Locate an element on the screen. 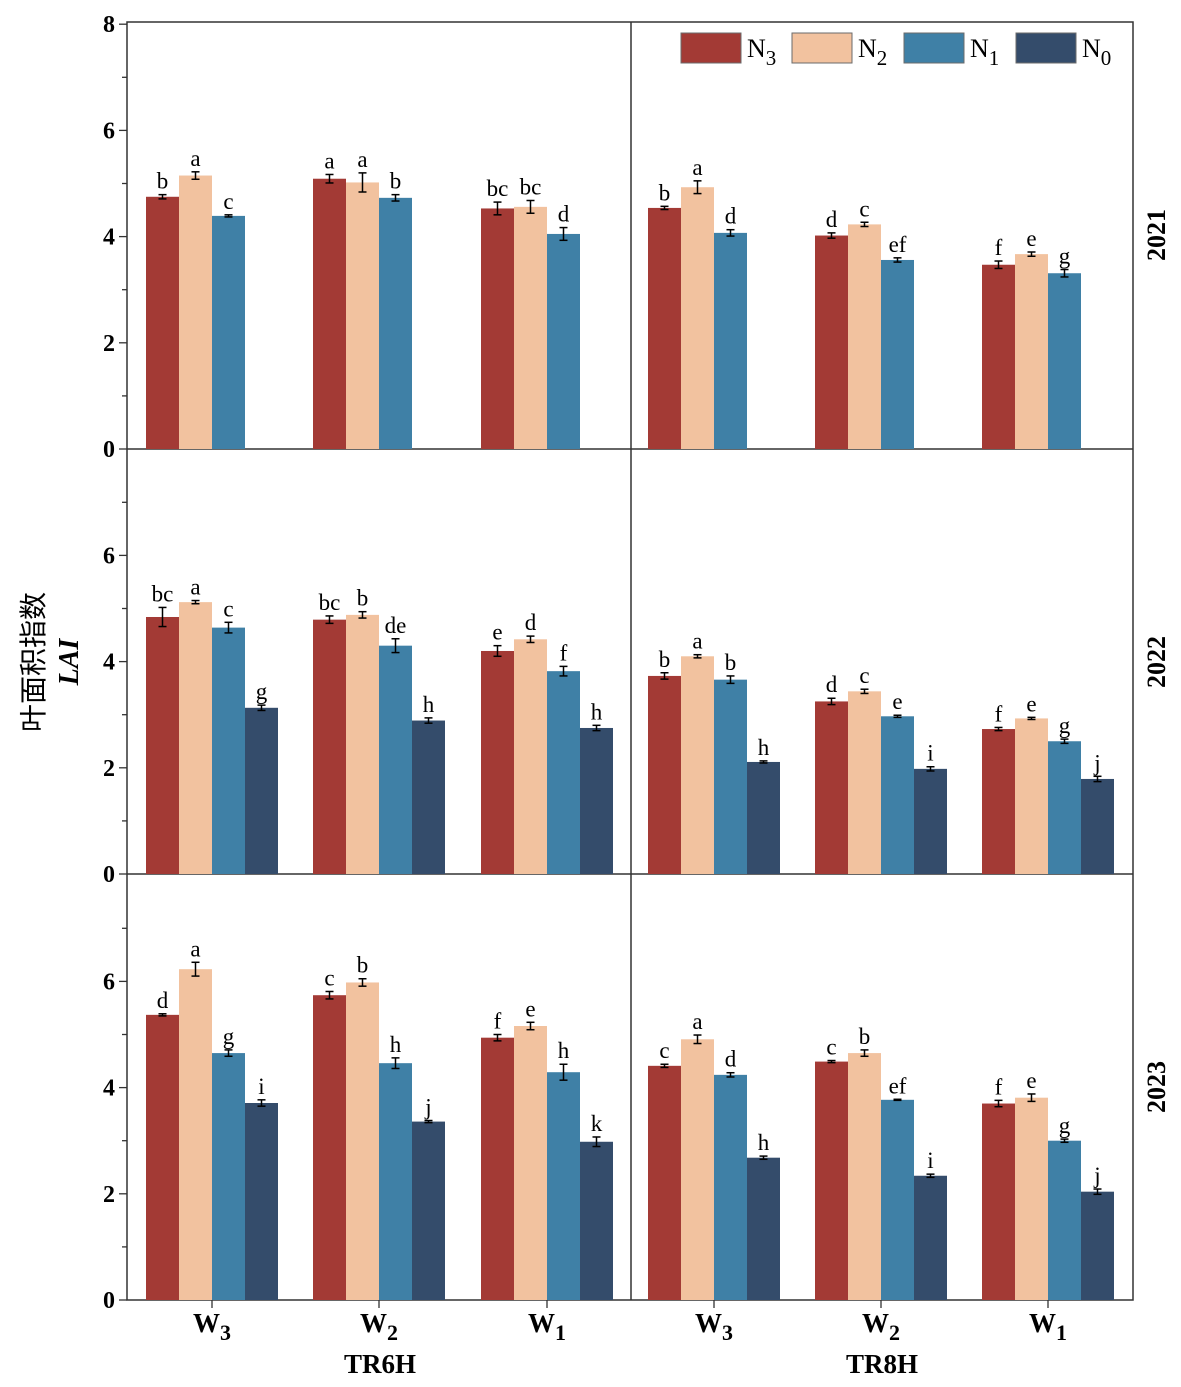 This screenshot has width=1181, height=1387. significance-label: ef is located at coordinates (898, 1085).